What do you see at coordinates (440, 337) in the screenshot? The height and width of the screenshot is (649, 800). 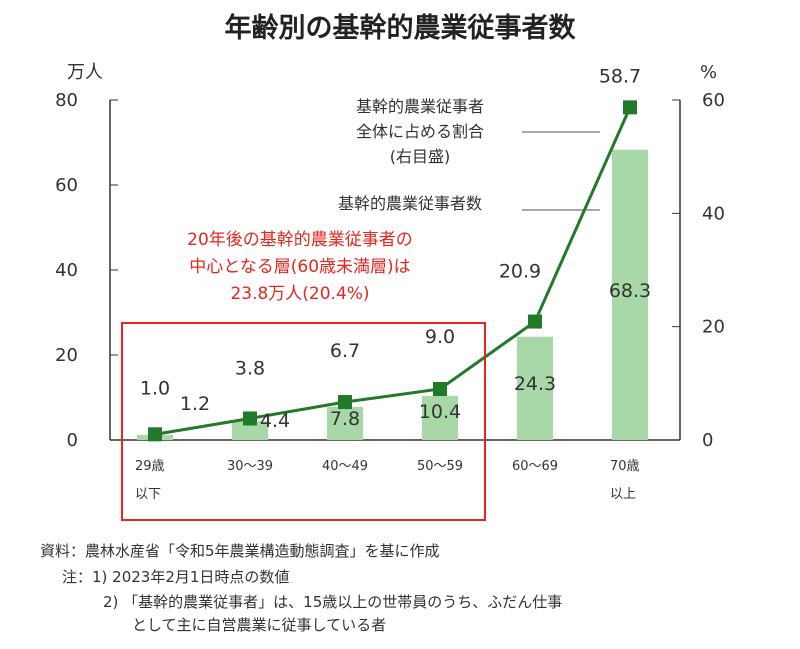 I see `line-value-label: 9.0` at bounding box center [440, 337].